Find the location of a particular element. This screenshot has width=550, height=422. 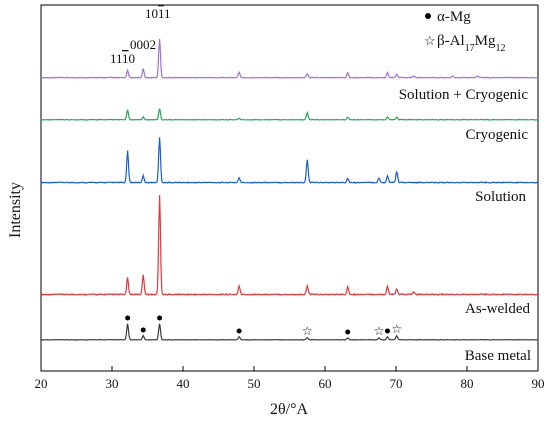

y-axis-title: Intensity is located at coordinates (15, 210).